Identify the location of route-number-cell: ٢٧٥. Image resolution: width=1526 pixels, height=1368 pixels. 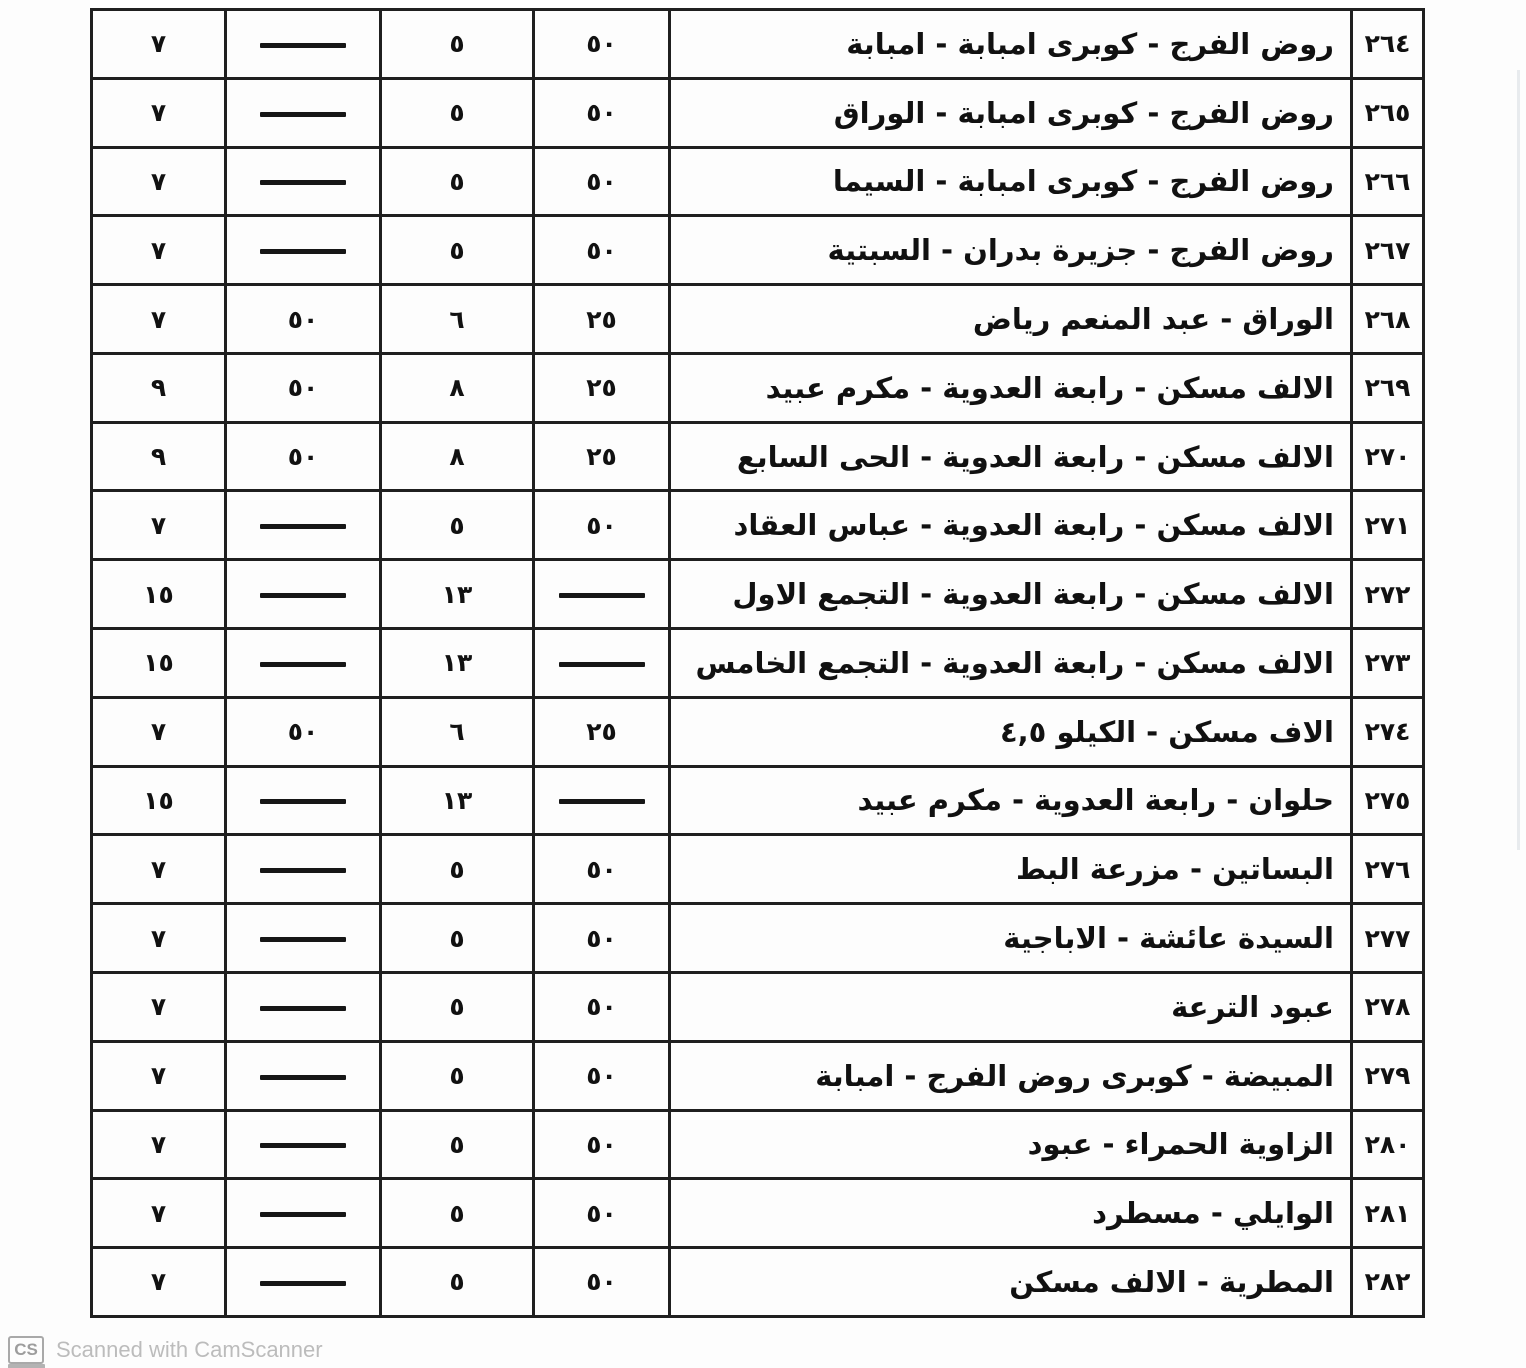
(1387, 800).